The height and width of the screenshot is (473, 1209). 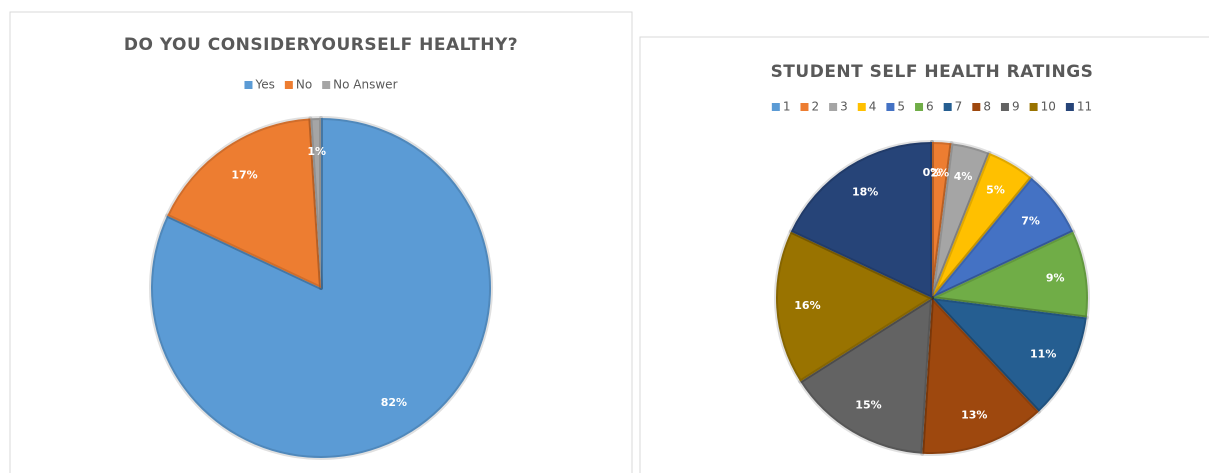 What do you see at coordinates (901, 107) in the screenshot?
I see `legend-label: 5` at bounding box center [901, 107].